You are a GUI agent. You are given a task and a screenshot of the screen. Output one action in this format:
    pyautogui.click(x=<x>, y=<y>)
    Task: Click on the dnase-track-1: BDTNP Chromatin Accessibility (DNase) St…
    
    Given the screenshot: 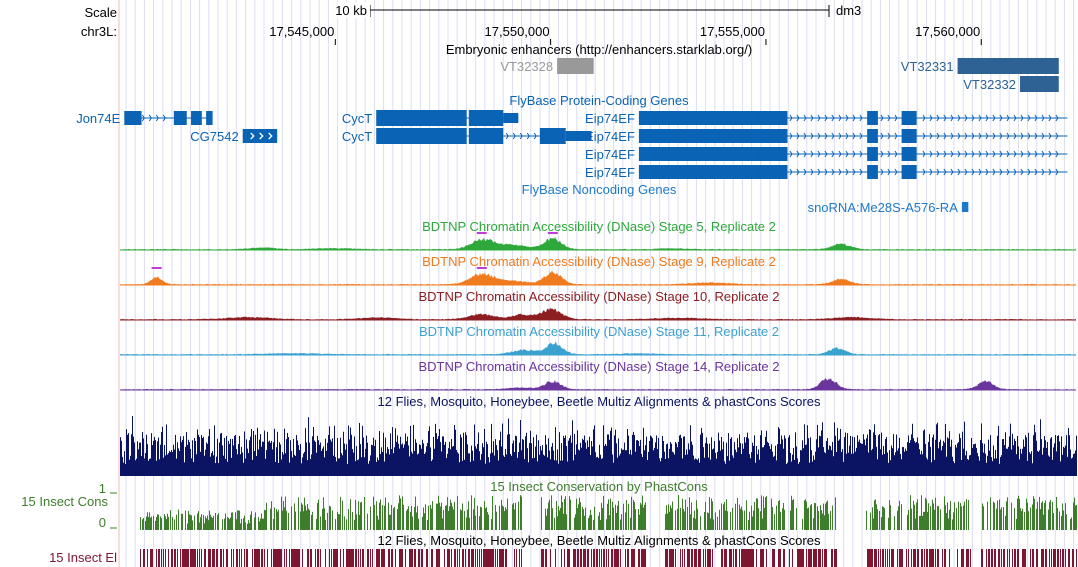 What is the action you would take?
    pyautogui.click(x=598, y=235)
    